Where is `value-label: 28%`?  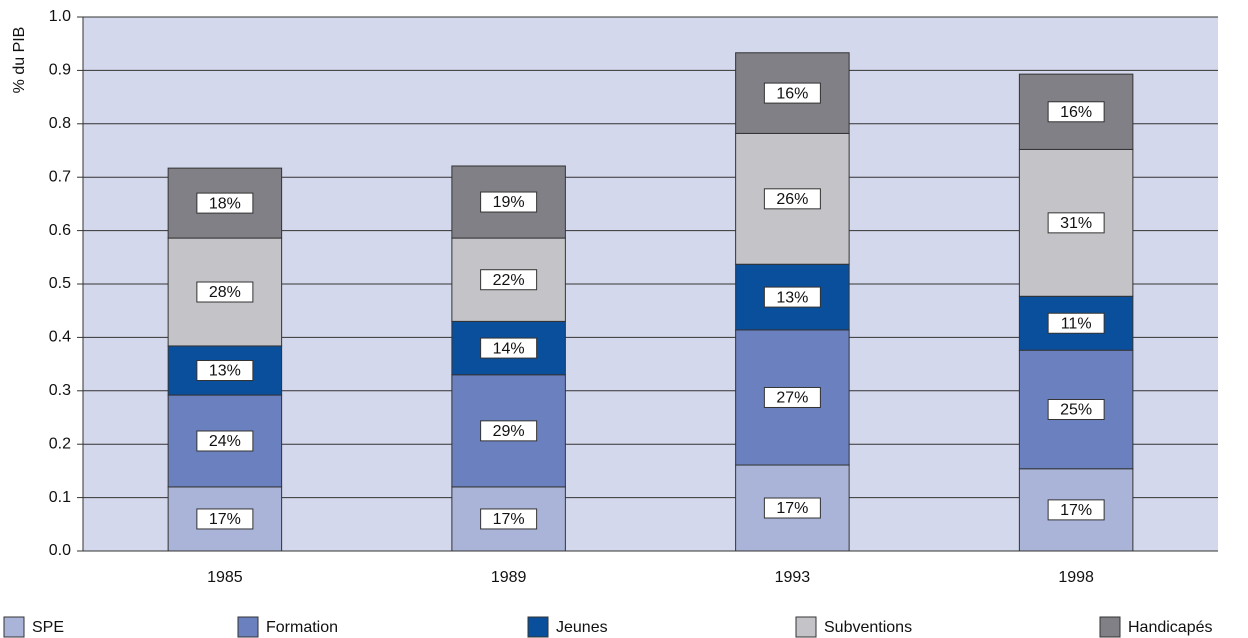
value-label: 28% is located at coordinates (225, 292).